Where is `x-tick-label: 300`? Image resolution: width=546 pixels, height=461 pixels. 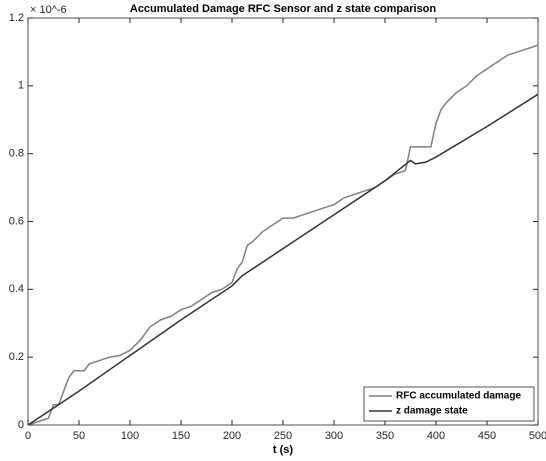
x-tick-label: 300 is located at coordinates (334, 436).